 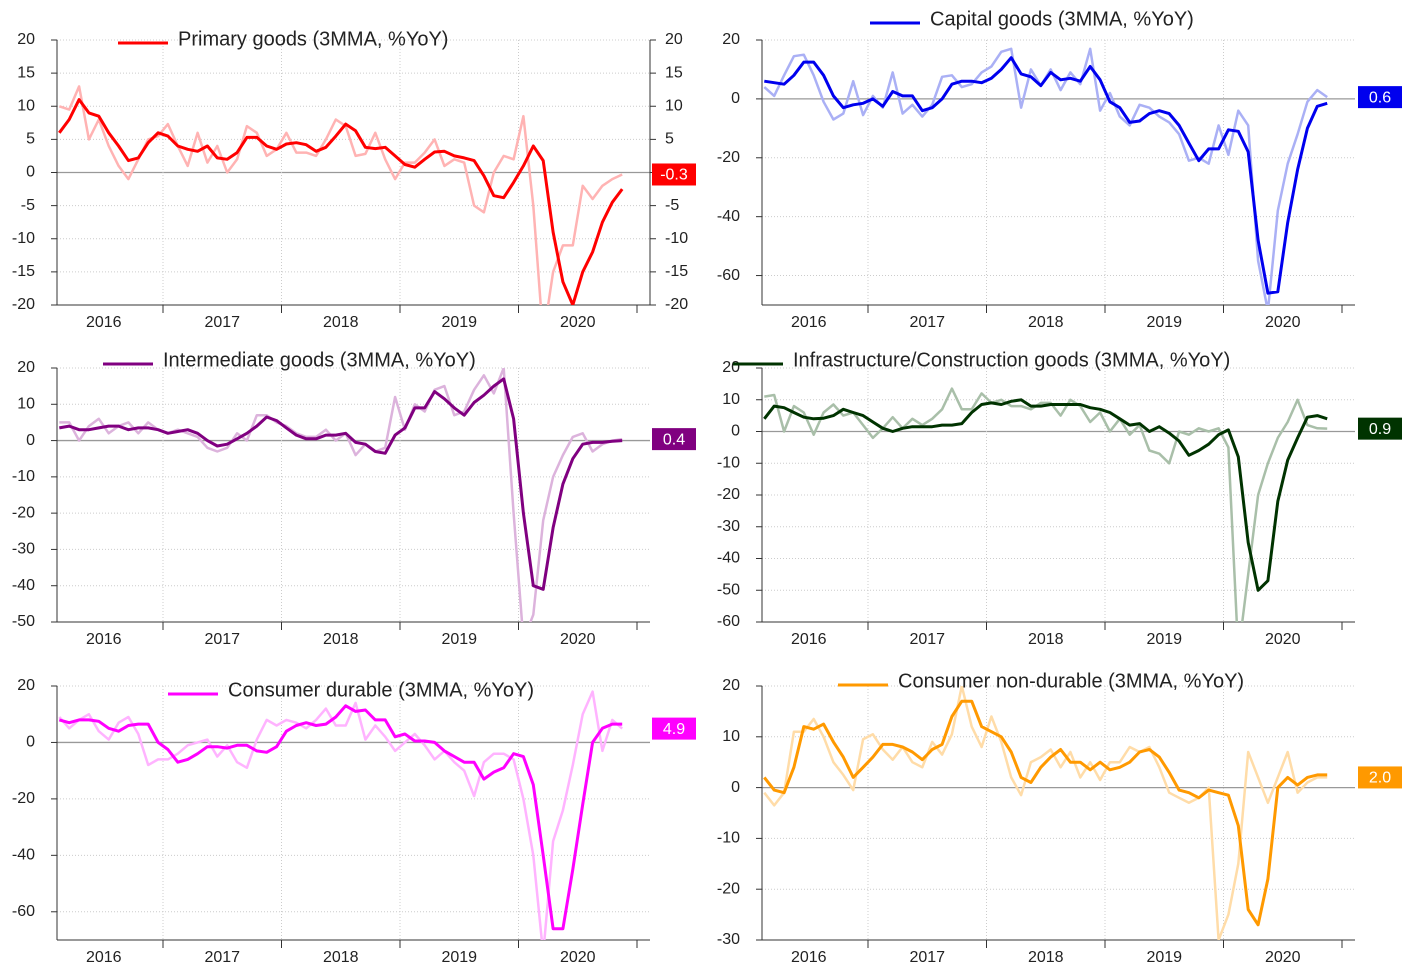 I want to click on end-label: 0.4, so click(x=674, y=439).